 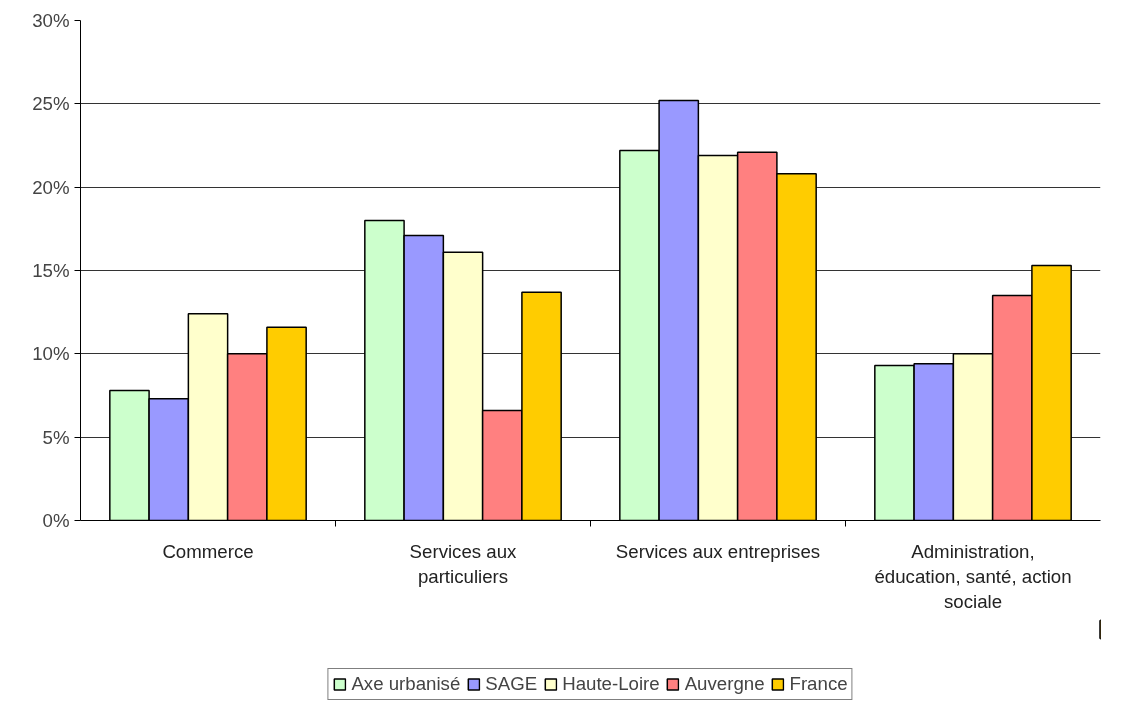 I want to click on x-tick-label: Services aux entreprises, so click(x=718, y=551).